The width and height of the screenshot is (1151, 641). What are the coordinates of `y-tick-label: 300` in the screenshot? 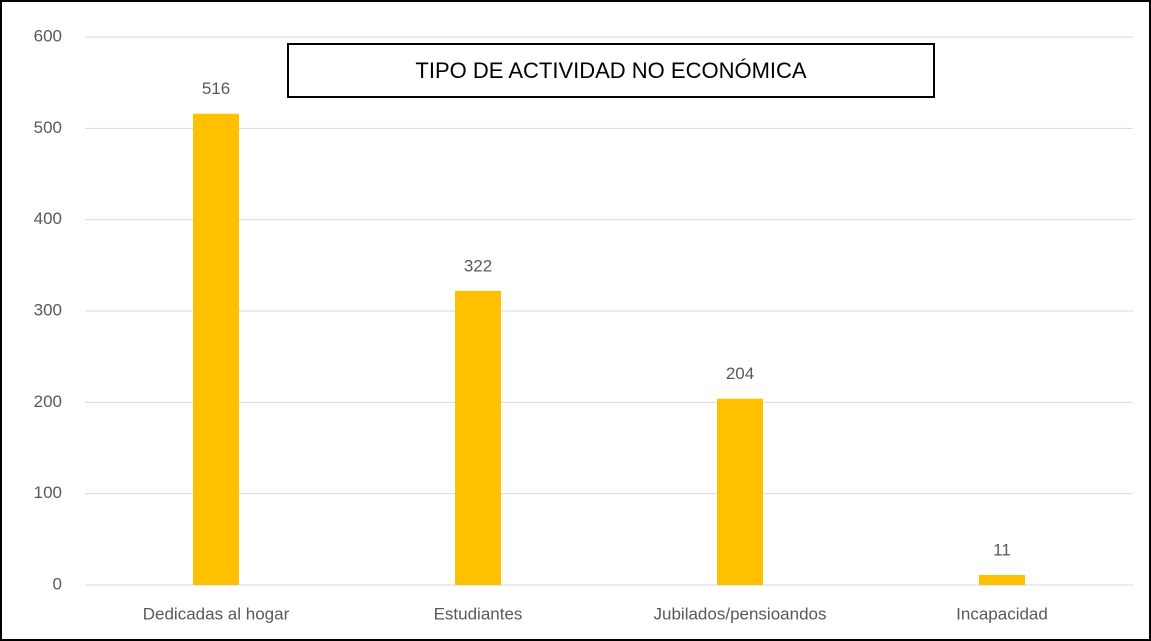 It's located at (48, 309).